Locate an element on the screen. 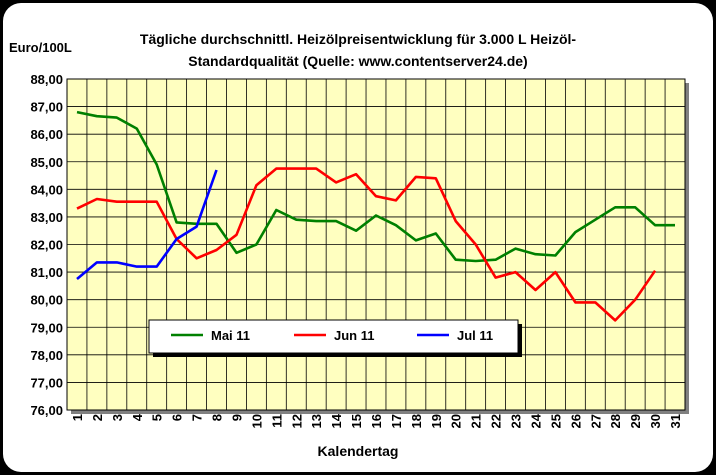 The width and height of the screenshot is (716, 475). y-tick-label: 76,00 is located at coordinates (46, 410).